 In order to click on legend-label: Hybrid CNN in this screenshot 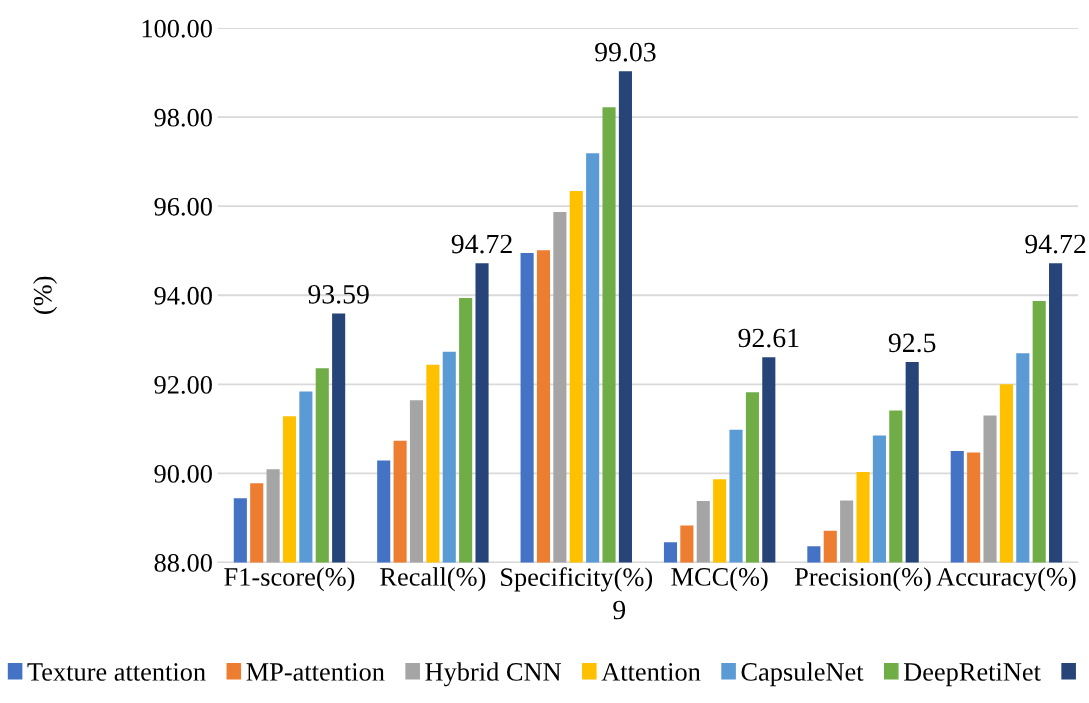, I will do `click(493, 674)`.